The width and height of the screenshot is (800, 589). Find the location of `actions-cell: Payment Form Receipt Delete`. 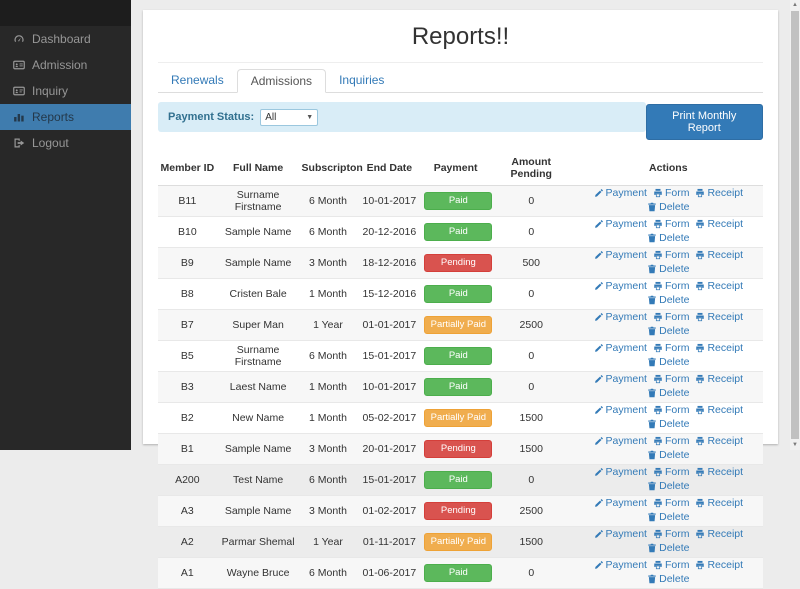

actions-cell: Payment Form Receipt Delete is located at coordinates (668, 232).